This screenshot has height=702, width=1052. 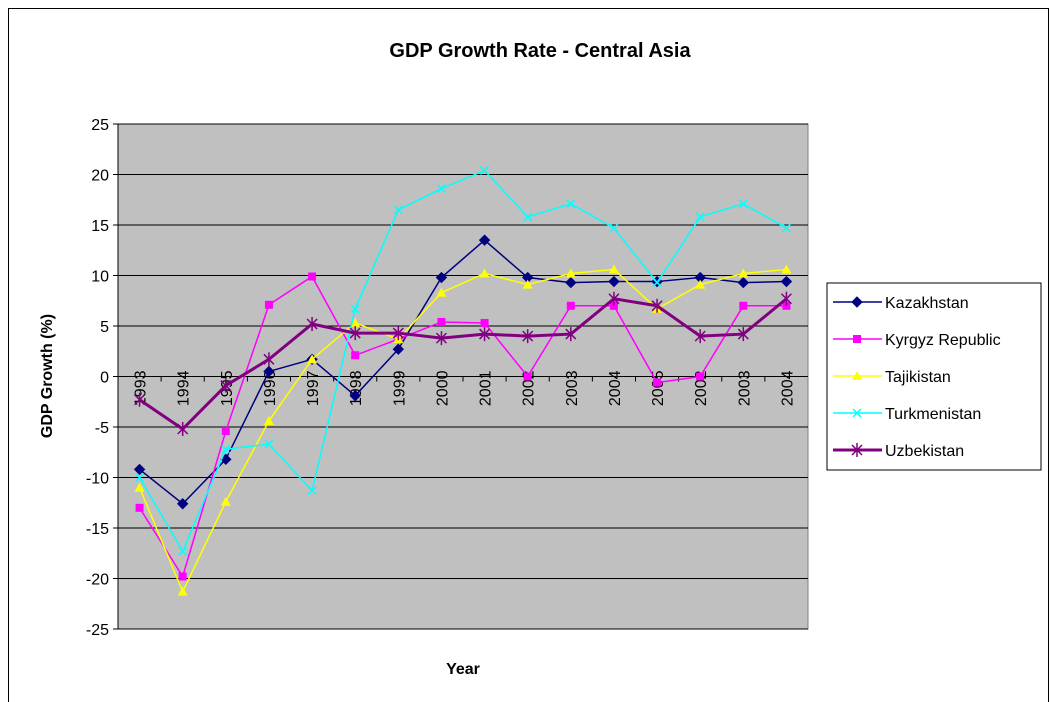 What do you see at coordinates (184, 388) in the screenshot?
I see `x-tick-label: 1994` at bounding box center [184, 388].